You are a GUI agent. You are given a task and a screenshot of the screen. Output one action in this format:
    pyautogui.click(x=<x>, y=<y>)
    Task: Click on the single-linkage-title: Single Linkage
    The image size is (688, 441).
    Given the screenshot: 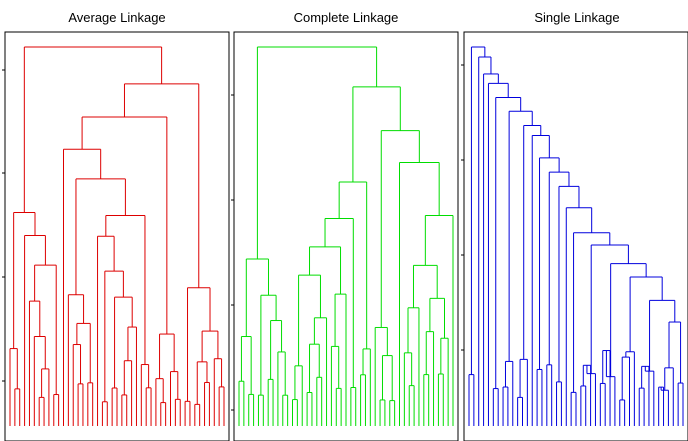 What is the action you would take?
    pyautogui.click(x=576, y=17)
    